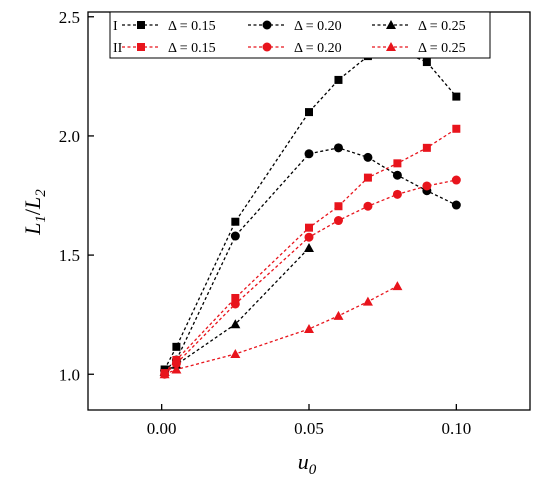 The height and width of the screenshot is (478, 550). I want to click on y-tick-label: 1.0, so click(69, 374).